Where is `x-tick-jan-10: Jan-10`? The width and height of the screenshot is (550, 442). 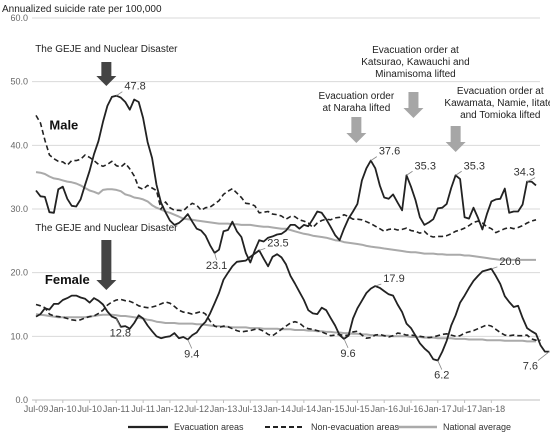
x-tick-jan-10: Jan-10 is located at coordinates (63, 409).